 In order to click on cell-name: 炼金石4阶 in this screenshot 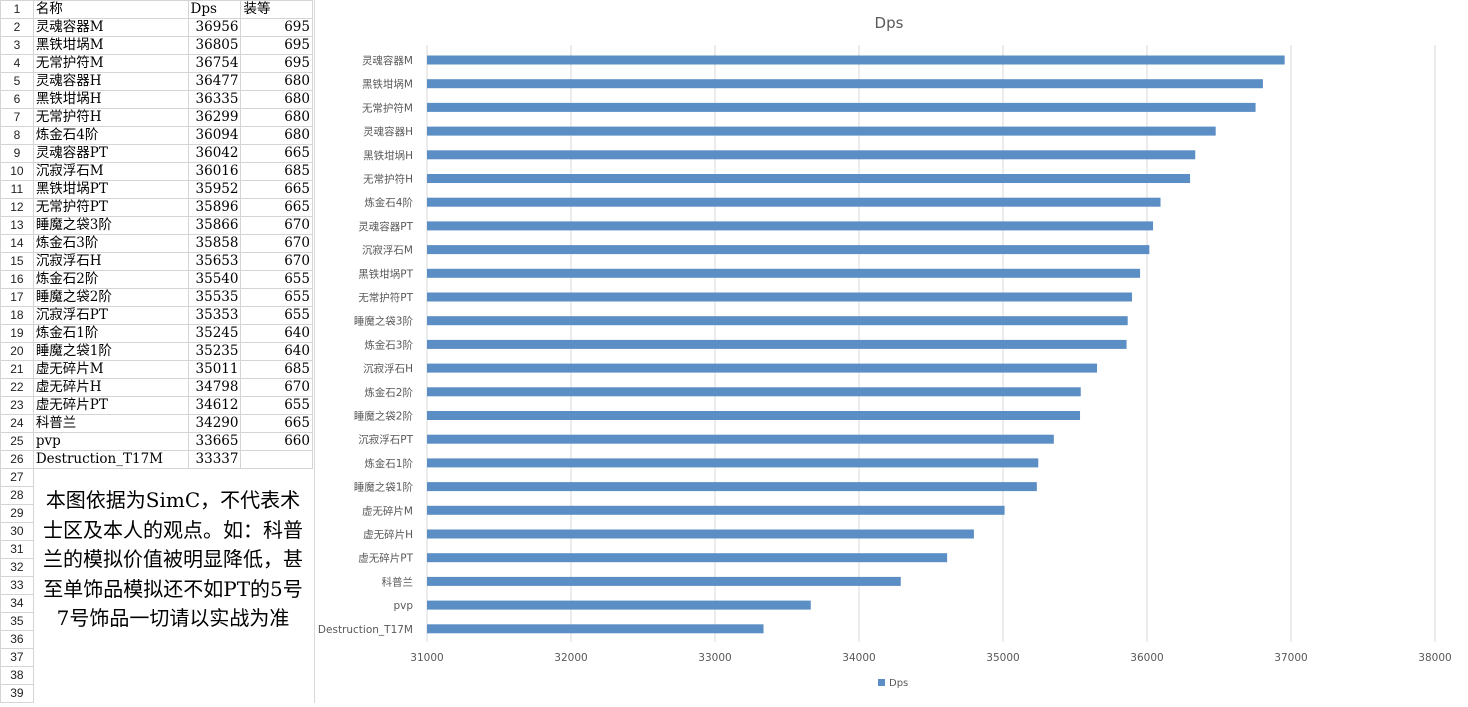, I will do `click(110, 135)`.